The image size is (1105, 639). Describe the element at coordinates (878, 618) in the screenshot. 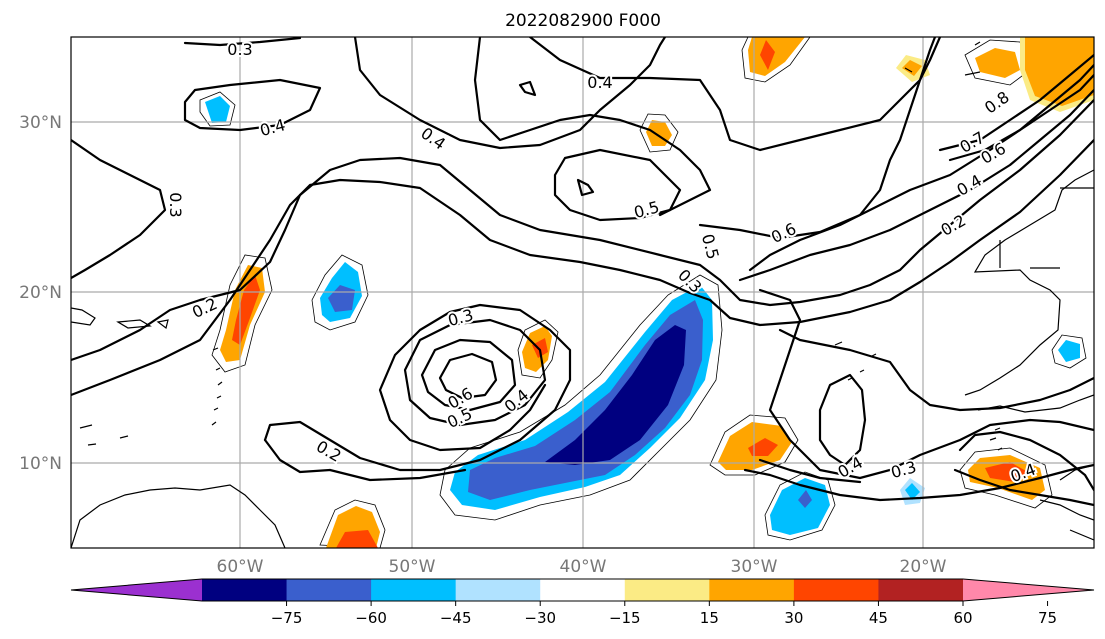

I see `colorbar-tick-label: 45` at that location.